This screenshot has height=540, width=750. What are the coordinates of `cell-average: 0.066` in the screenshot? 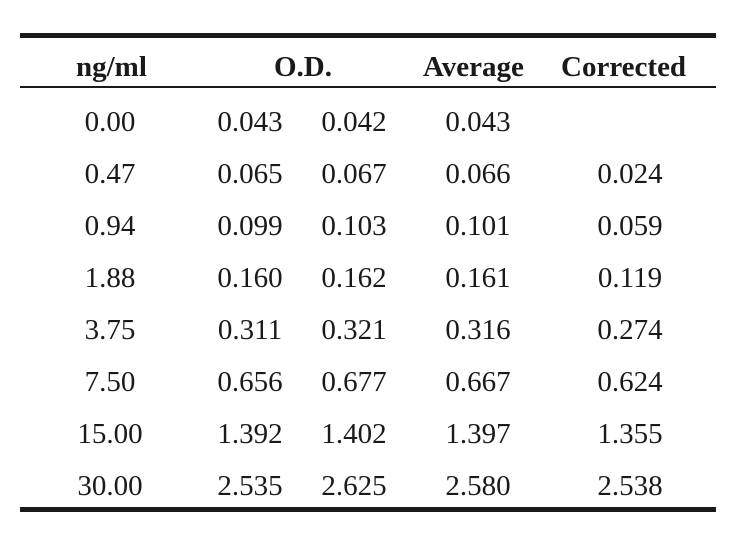 It's located at (478, 174).